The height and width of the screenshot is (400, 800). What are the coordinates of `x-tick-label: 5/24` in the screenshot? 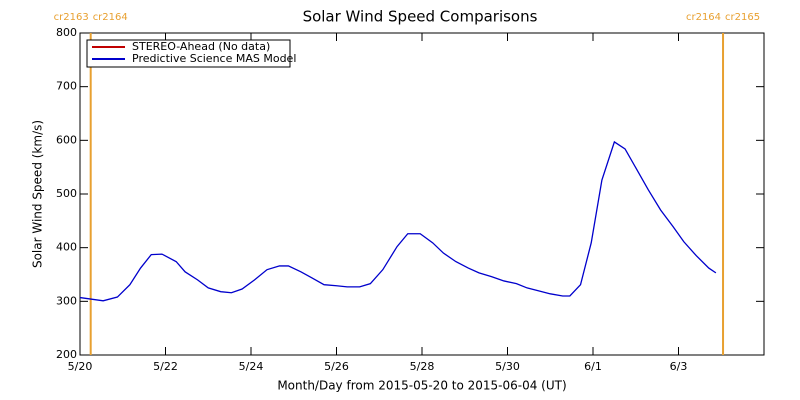 It's located at (251, 366).